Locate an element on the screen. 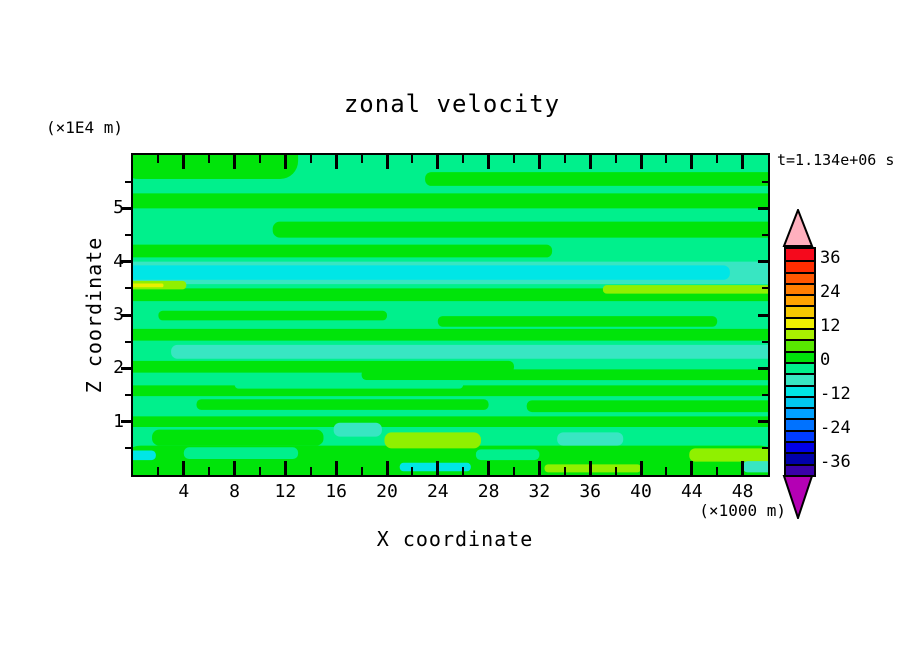 This screenshot has height=654, width=904. colorbar-tick-label: 36 is located at coordinates (830, 258).